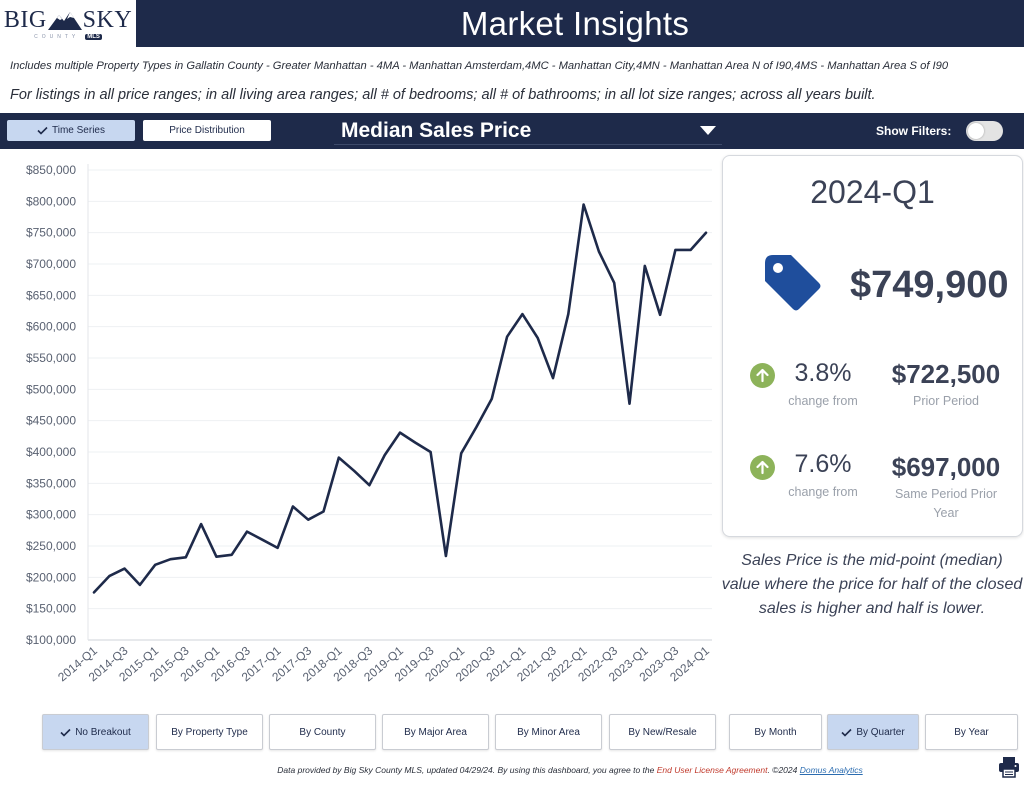  I want to click on price-distribution-label: Price Distribution, so click(207, 130).